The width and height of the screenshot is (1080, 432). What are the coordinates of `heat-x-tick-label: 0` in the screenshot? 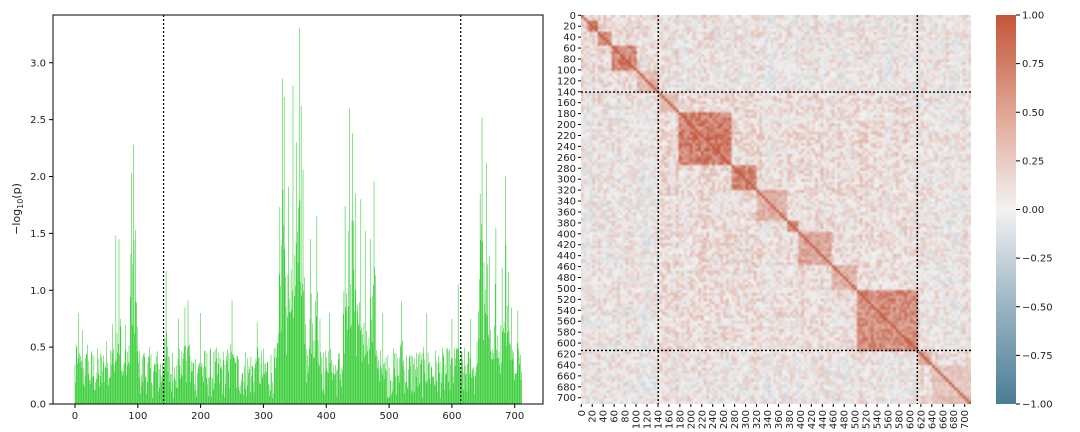 It's located at (582, 413).